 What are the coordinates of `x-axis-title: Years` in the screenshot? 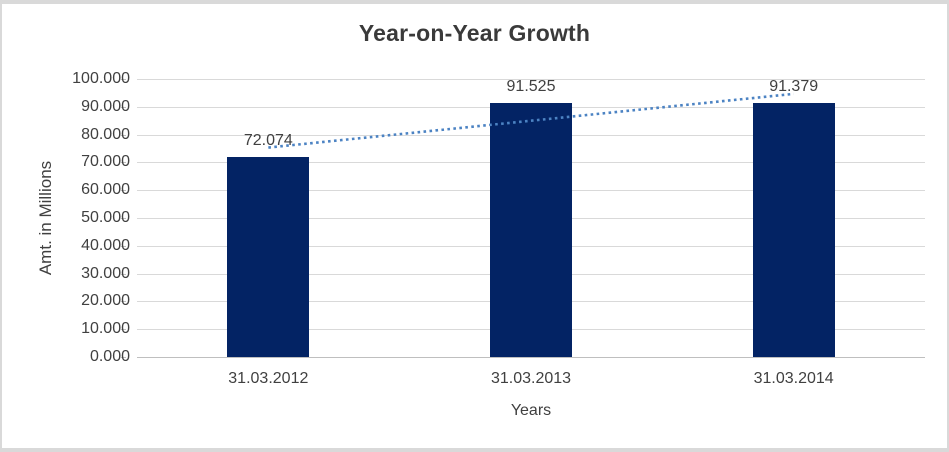 It's located at (531, 410).